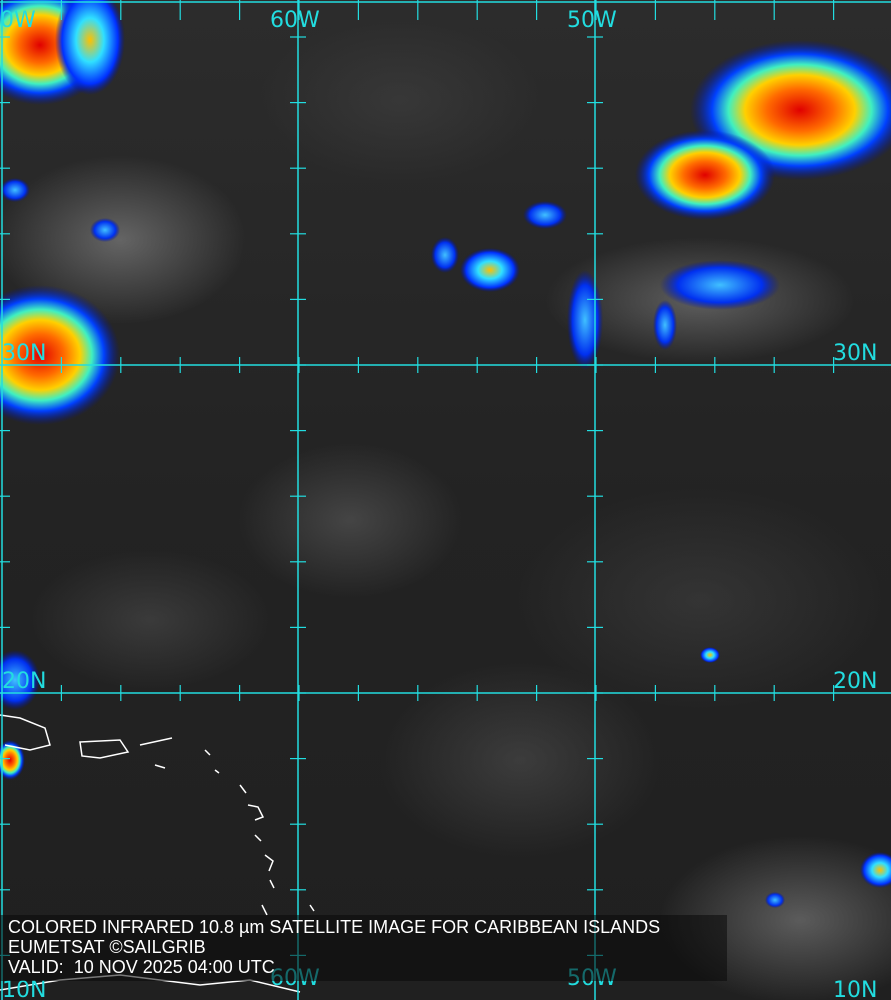 This screenshot has height=1000, width=891. I want to click on lon-label-top-50w: 50W, so click(592, 20).